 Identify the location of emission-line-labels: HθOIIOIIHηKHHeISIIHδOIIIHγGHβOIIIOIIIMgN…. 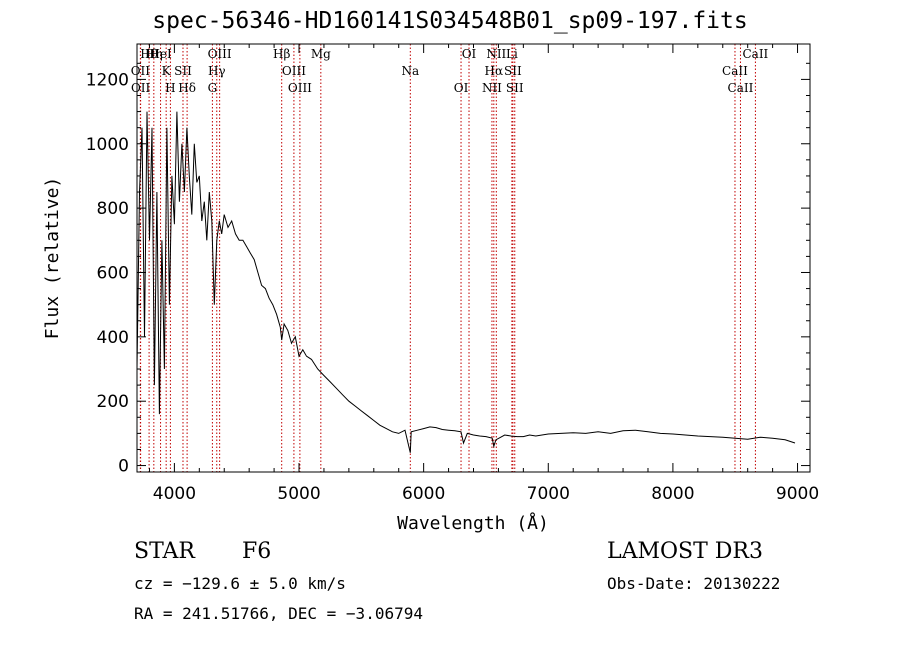
(450, 71).